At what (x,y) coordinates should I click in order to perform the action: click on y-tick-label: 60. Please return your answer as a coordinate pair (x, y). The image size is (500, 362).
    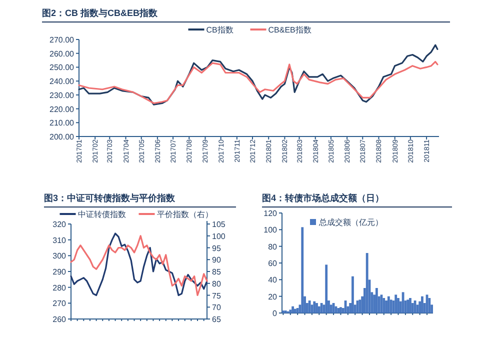
    Looking at the image, I should click on (273, 263).